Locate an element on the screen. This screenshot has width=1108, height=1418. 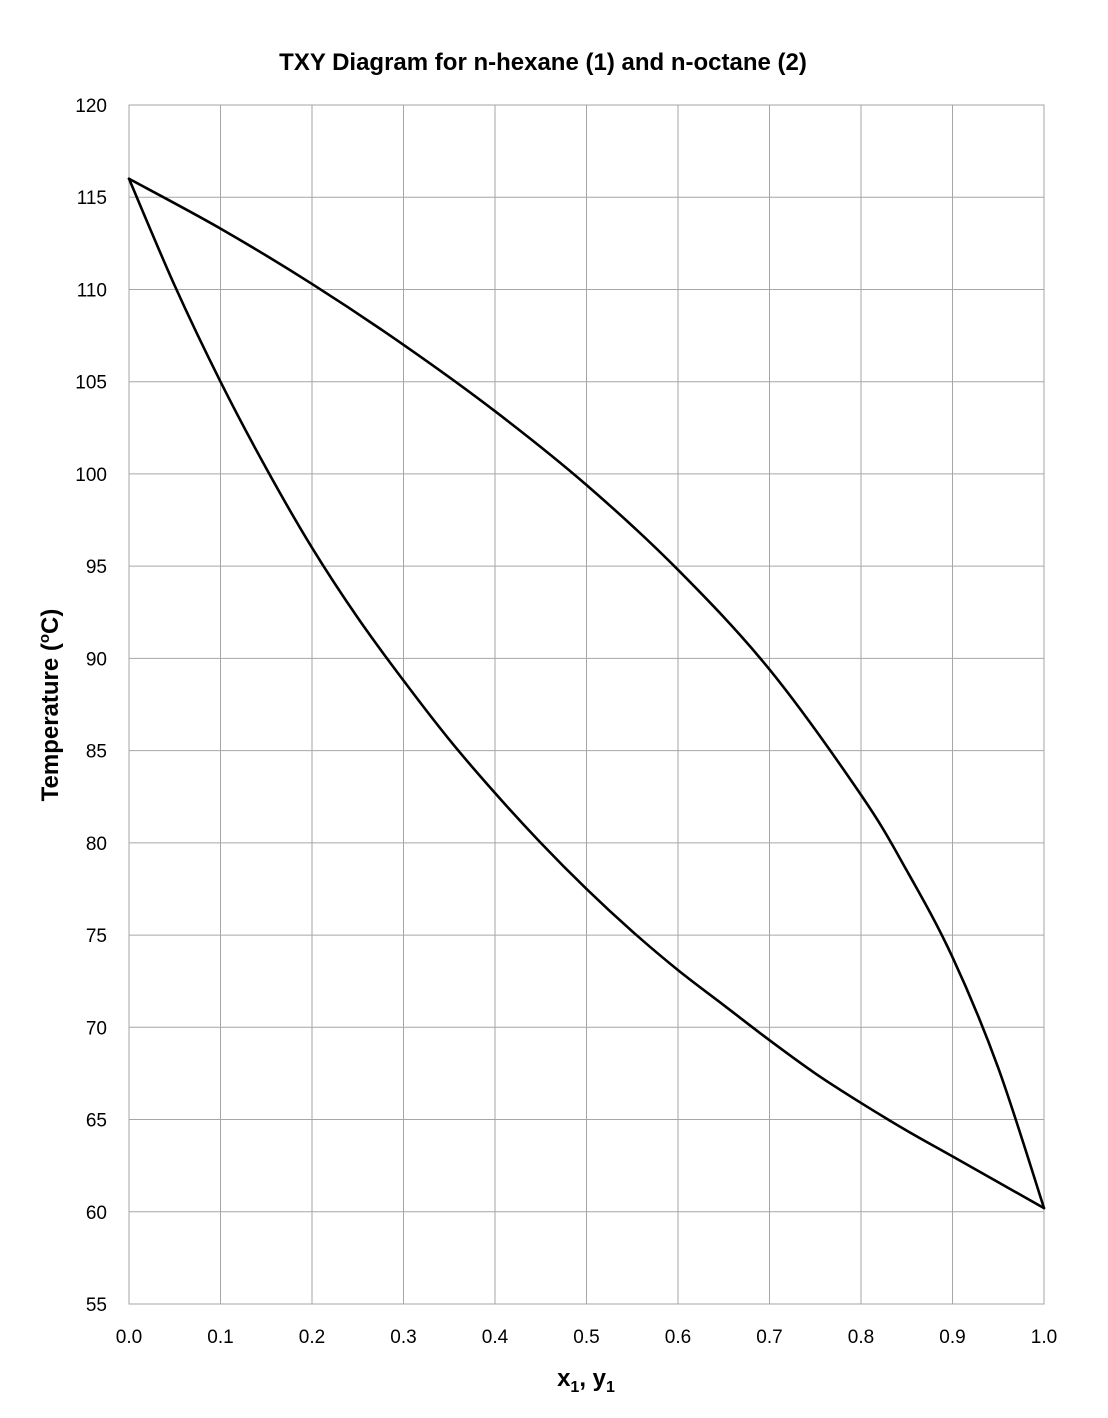
x-axis-title-base2: y is located at coordinates (600, 1378).